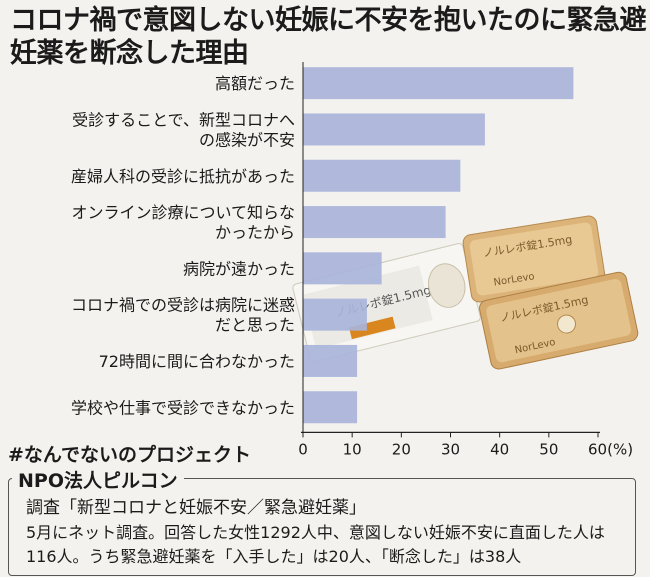 The width and height of the screenshot is (650, 577). I want to click on source-survey-title: 調査「新型コロナと妊娠不安／緊急避妊薬」, so click(196, 508).